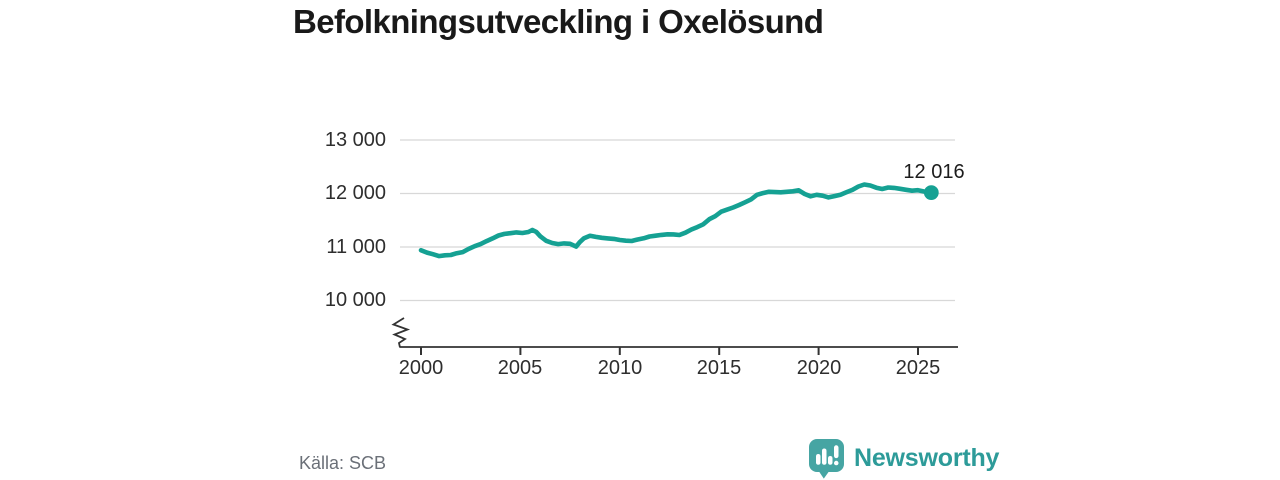 The height and width of the screenshot is (480, 1280). I want to click on x-axis-tick-label: 2015, so click(719, 368).